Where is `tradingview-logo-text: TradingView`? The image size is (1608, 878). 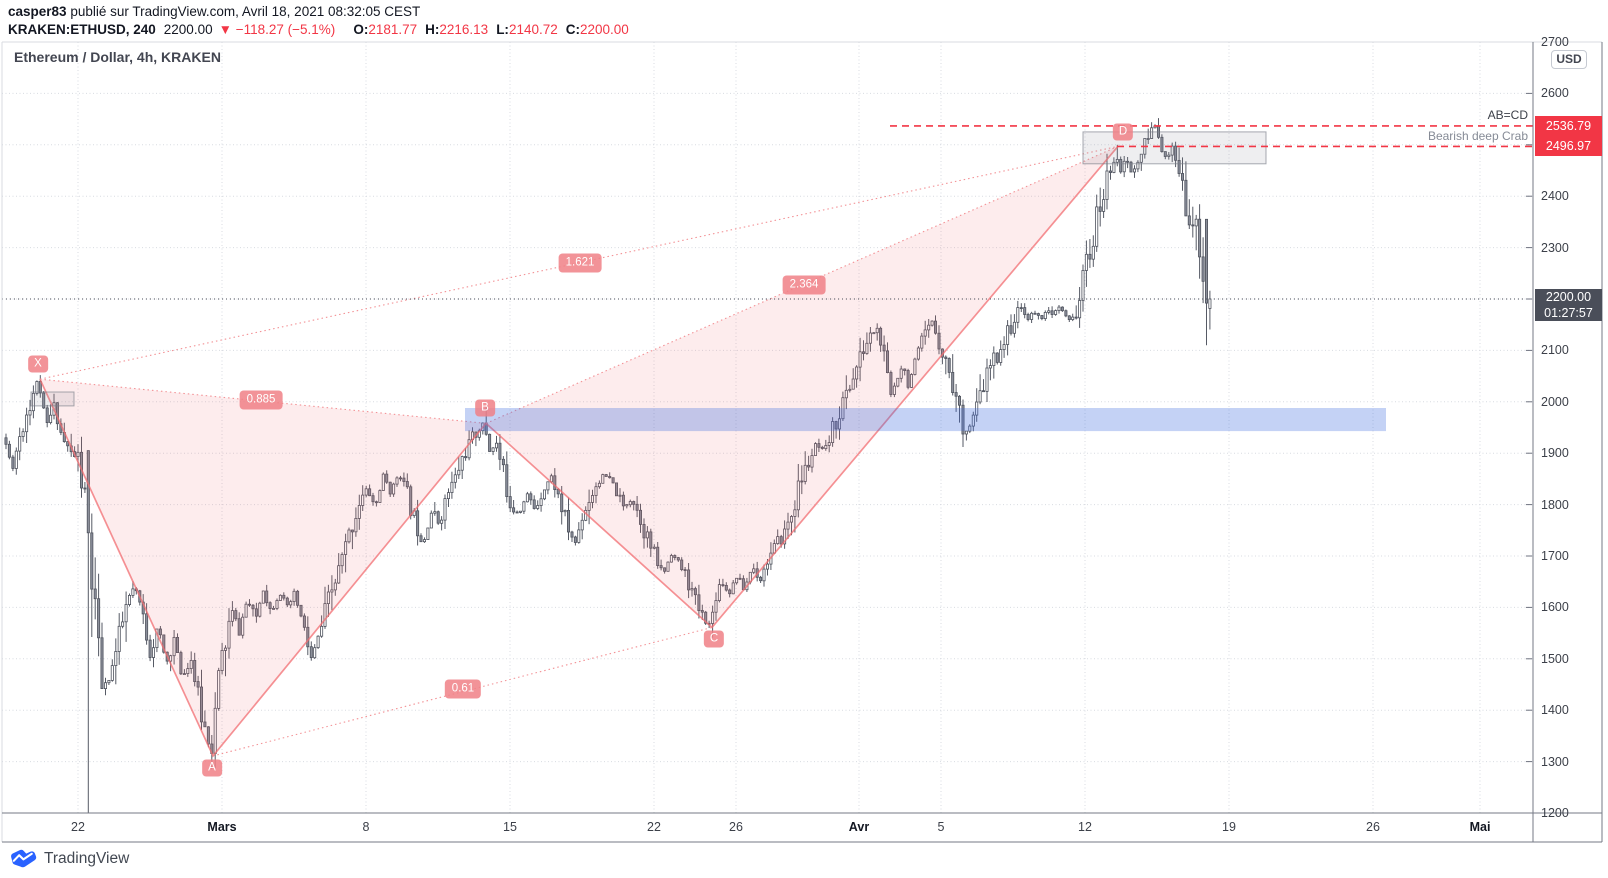
tradingview-logo-text: TradingView is located at coordinates (87, 858).